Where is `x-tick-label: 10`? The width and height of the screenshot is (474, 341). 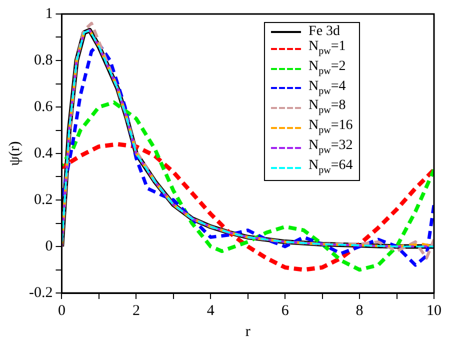 x-tick-label: 10 is located at coordinates (434, 310).